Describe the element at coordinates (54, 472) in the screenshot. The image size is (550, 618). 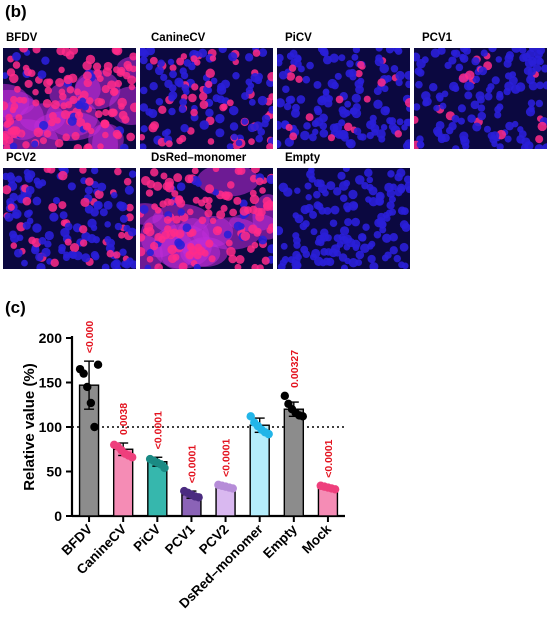
I see `y-tick-label: 50` at that location.